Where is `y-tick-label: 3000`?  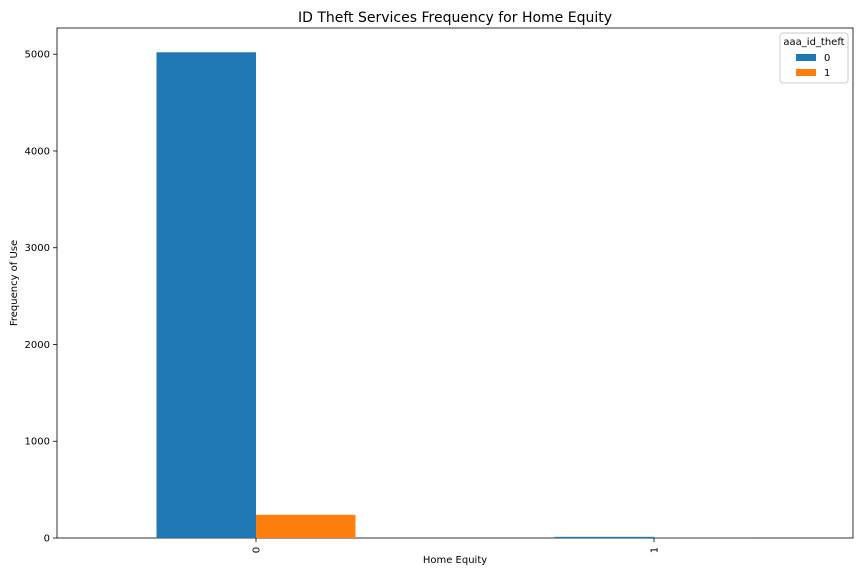
y-tick-label: 3000 is located at coordinates (37, 248).